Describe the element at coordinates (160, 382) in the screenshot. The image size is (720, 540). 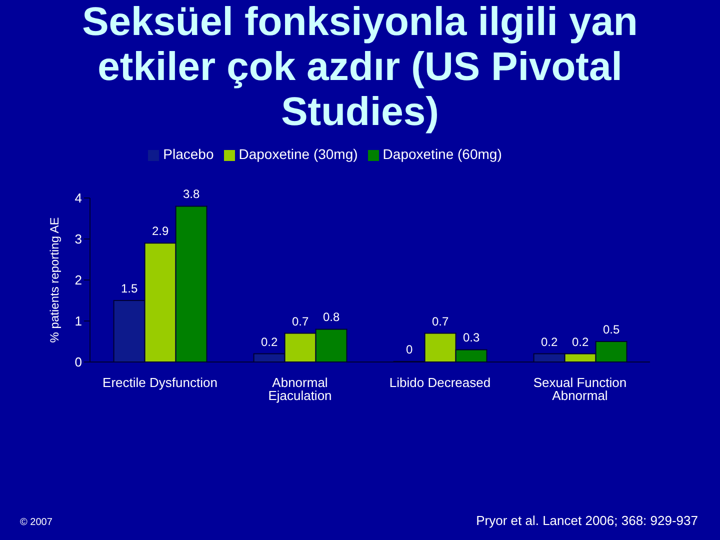
I see `x-tick-label: Erectile Dysfunction` at that location.